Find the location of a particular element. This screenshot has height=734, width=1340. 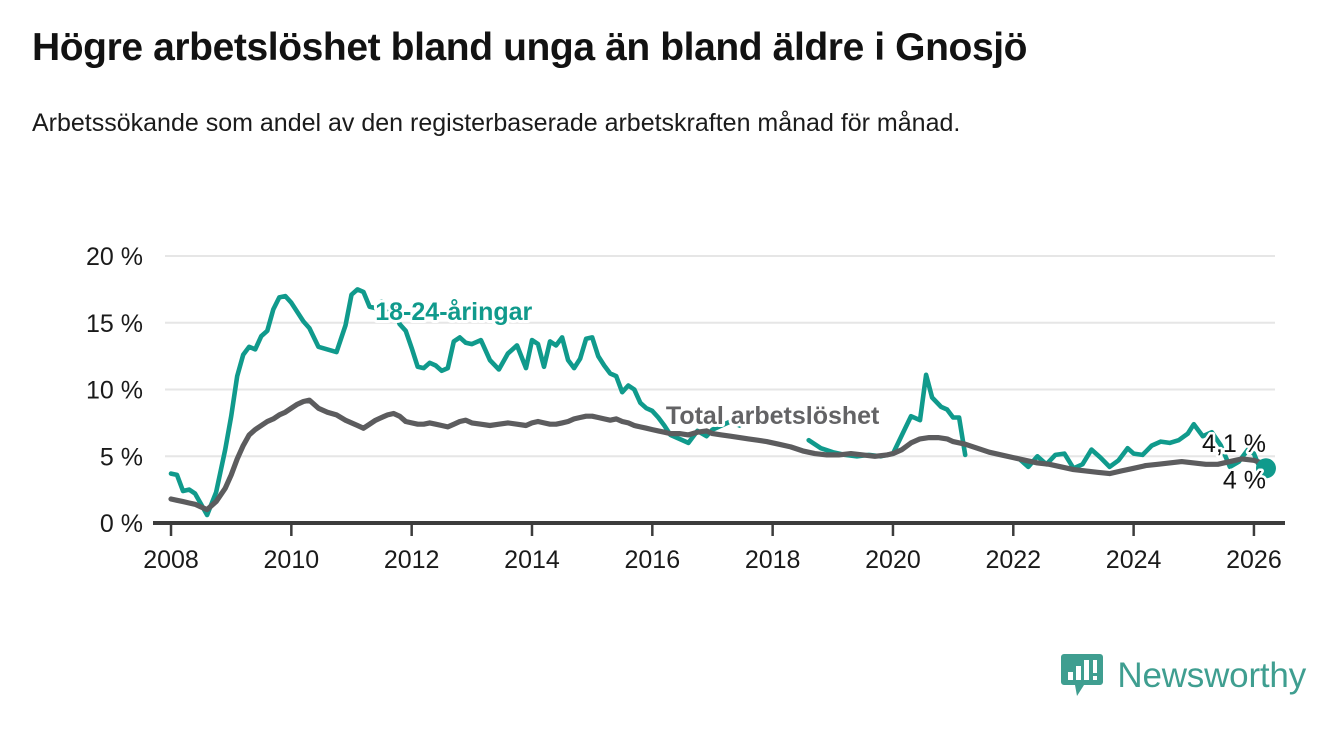

x-axis-tick-label: 2014 is located at coordinates (532, 560).